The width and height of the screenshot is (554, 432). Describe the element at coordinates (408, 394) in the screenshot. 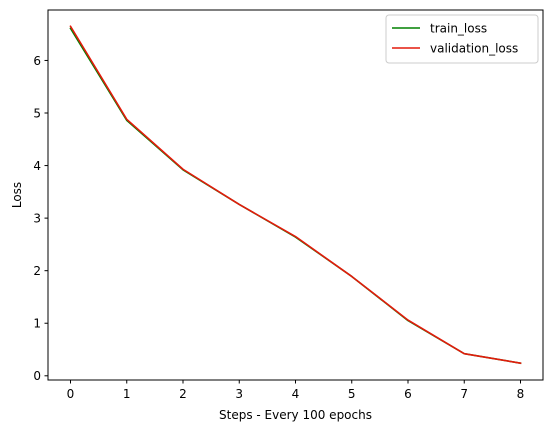

I see `x-tick-label: 6` at that location.